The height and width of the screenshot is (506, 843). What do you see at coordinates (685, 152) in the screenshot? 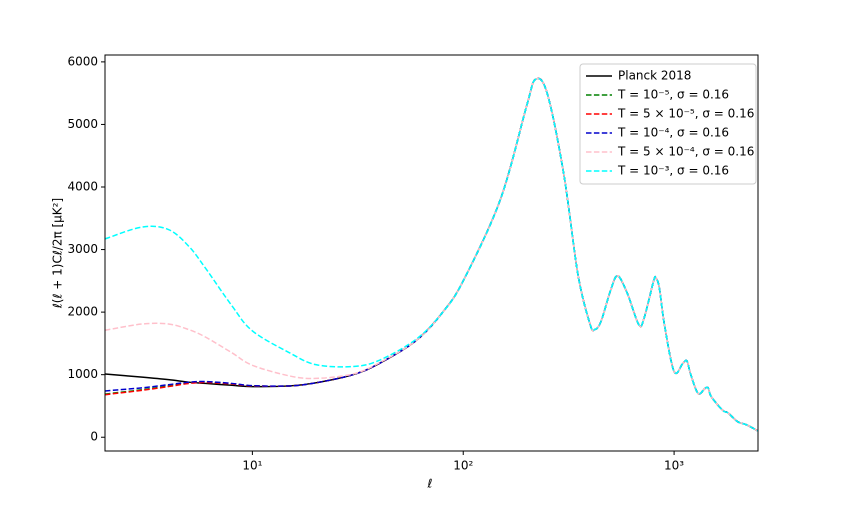
I see `legend-label: T = 5 × 10⁻⁴, σ = 0.16` at bounding box center [685, 152].